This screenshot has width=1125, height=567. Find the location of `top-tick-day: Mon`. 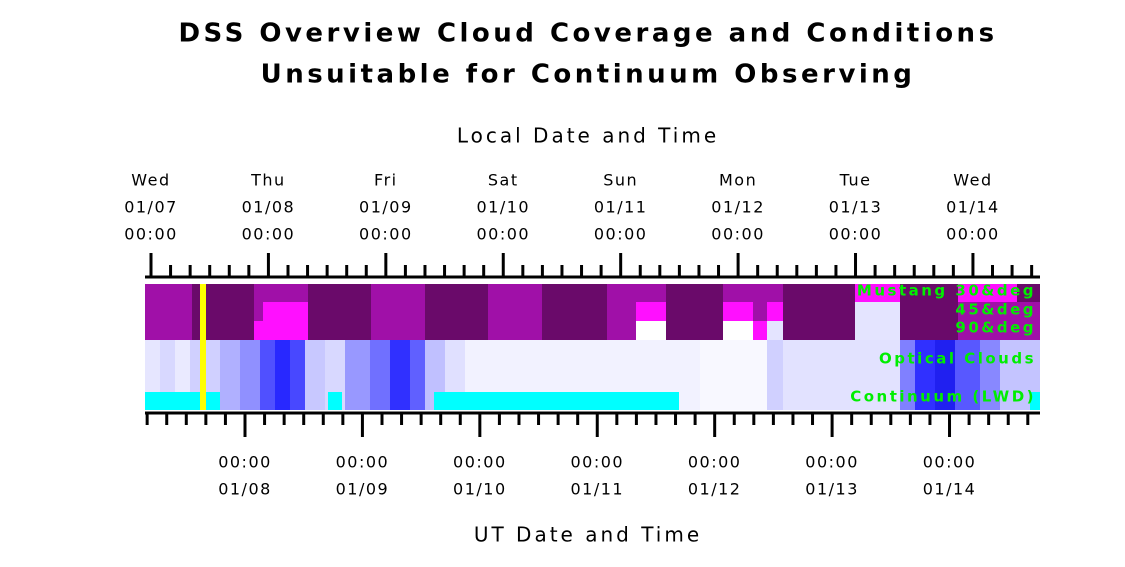

top-tick-day: Mon is located at coordinates (738, 180).